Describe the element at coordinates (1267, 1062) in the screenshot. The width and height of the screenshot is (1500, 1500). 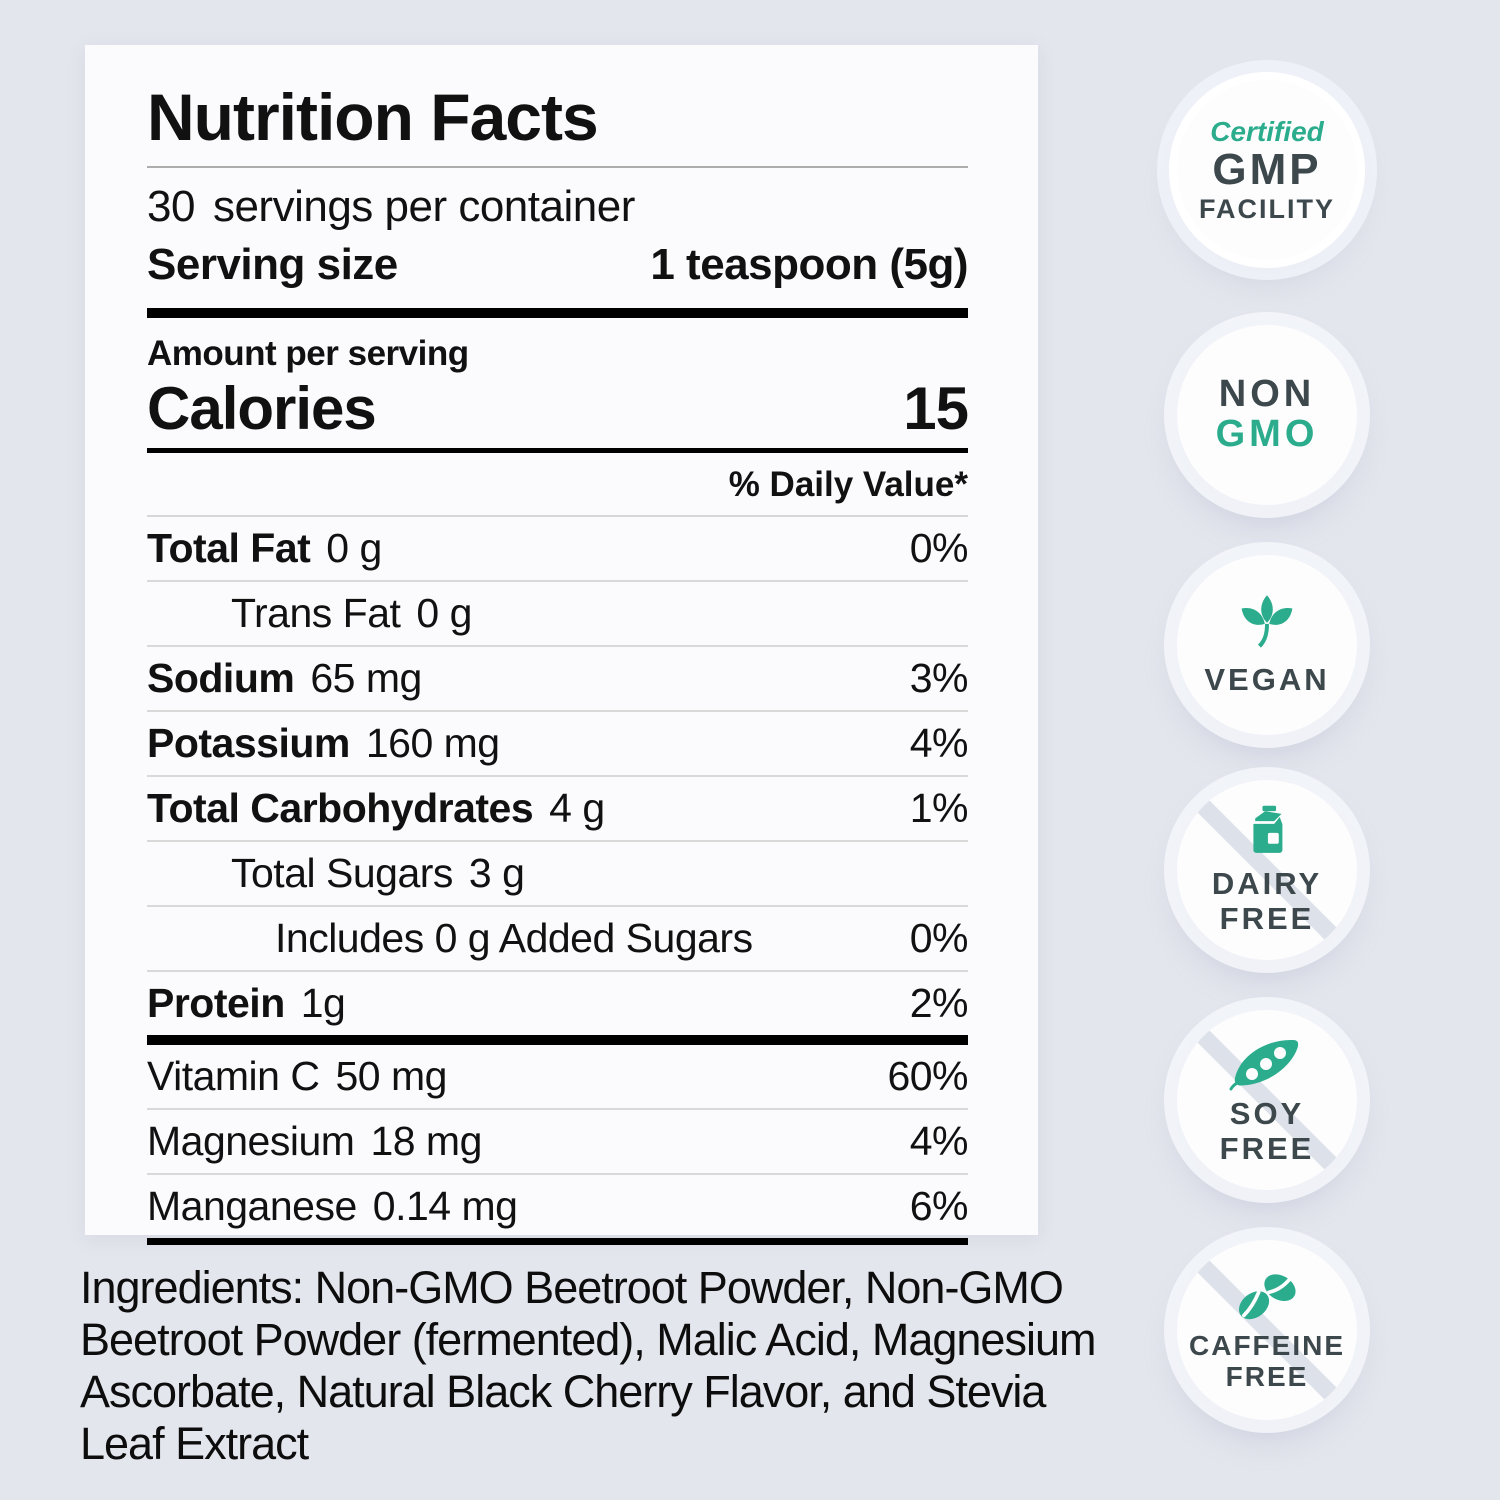
I see `pea-pod-icon` at that location.